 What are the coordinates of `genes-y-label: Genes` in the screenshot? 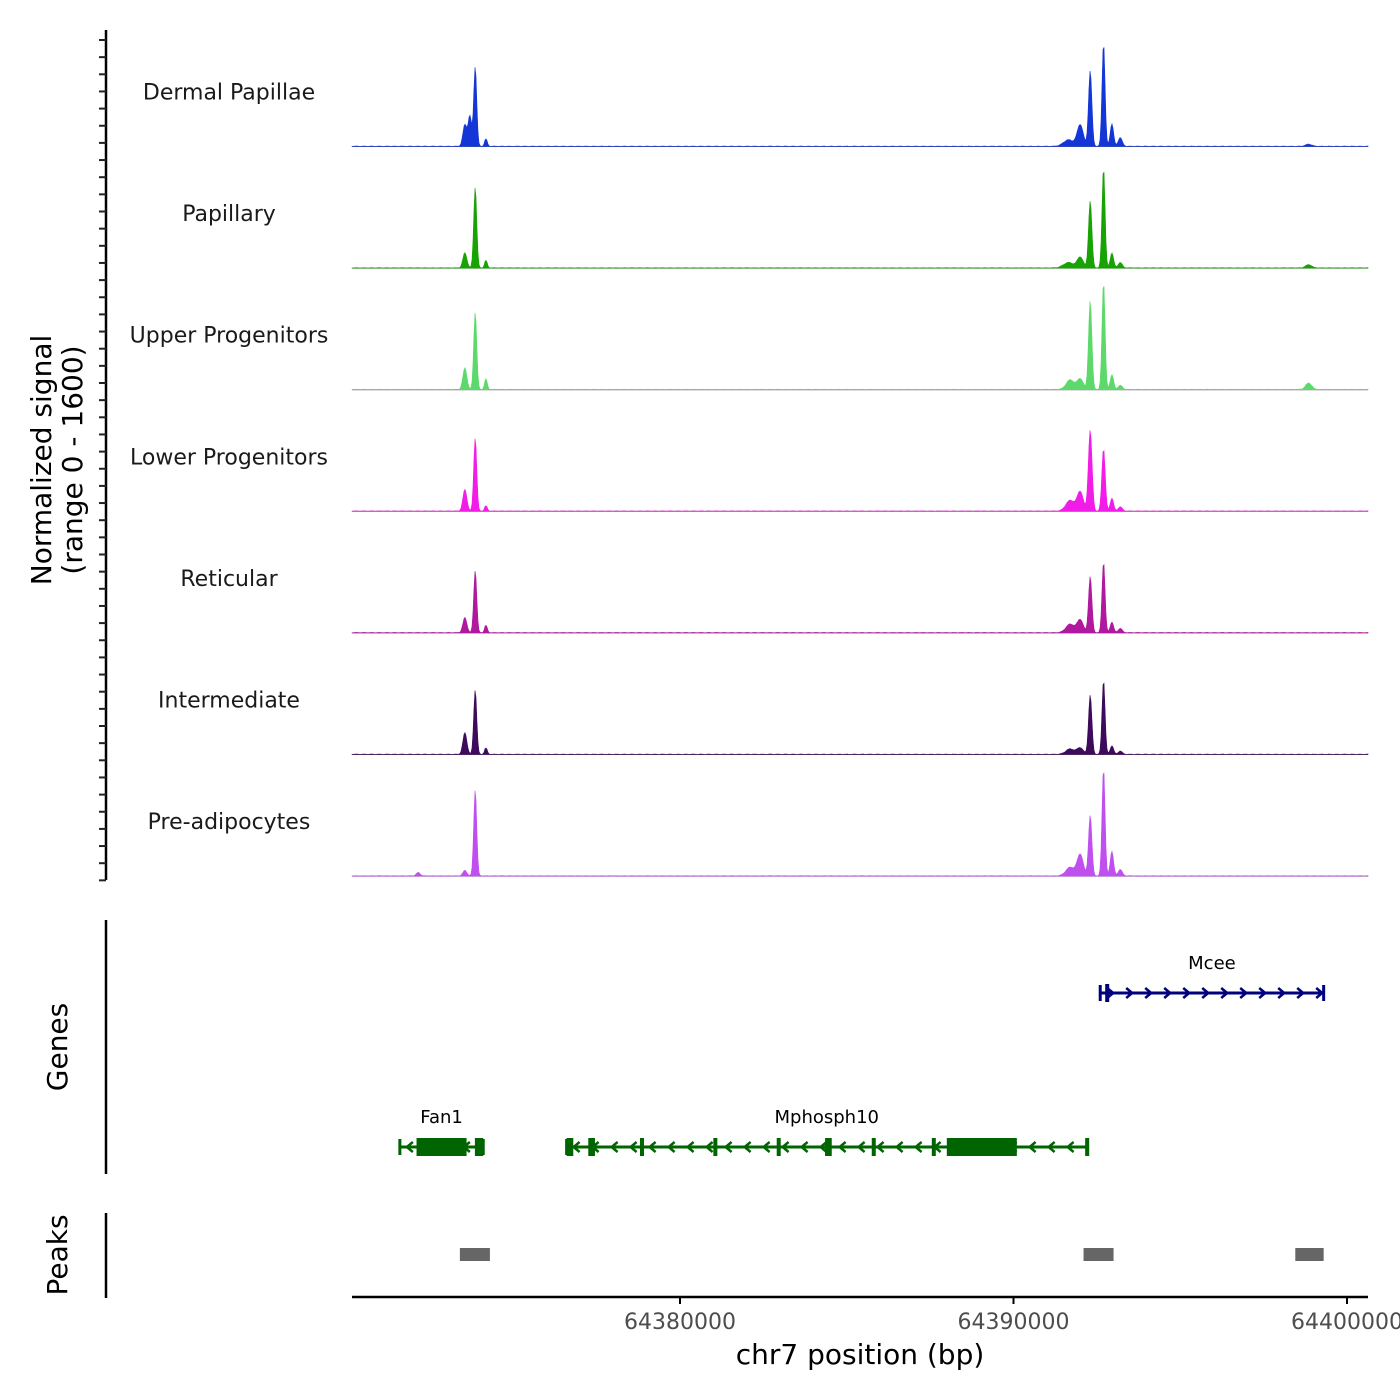 It's located at (57, 1047).